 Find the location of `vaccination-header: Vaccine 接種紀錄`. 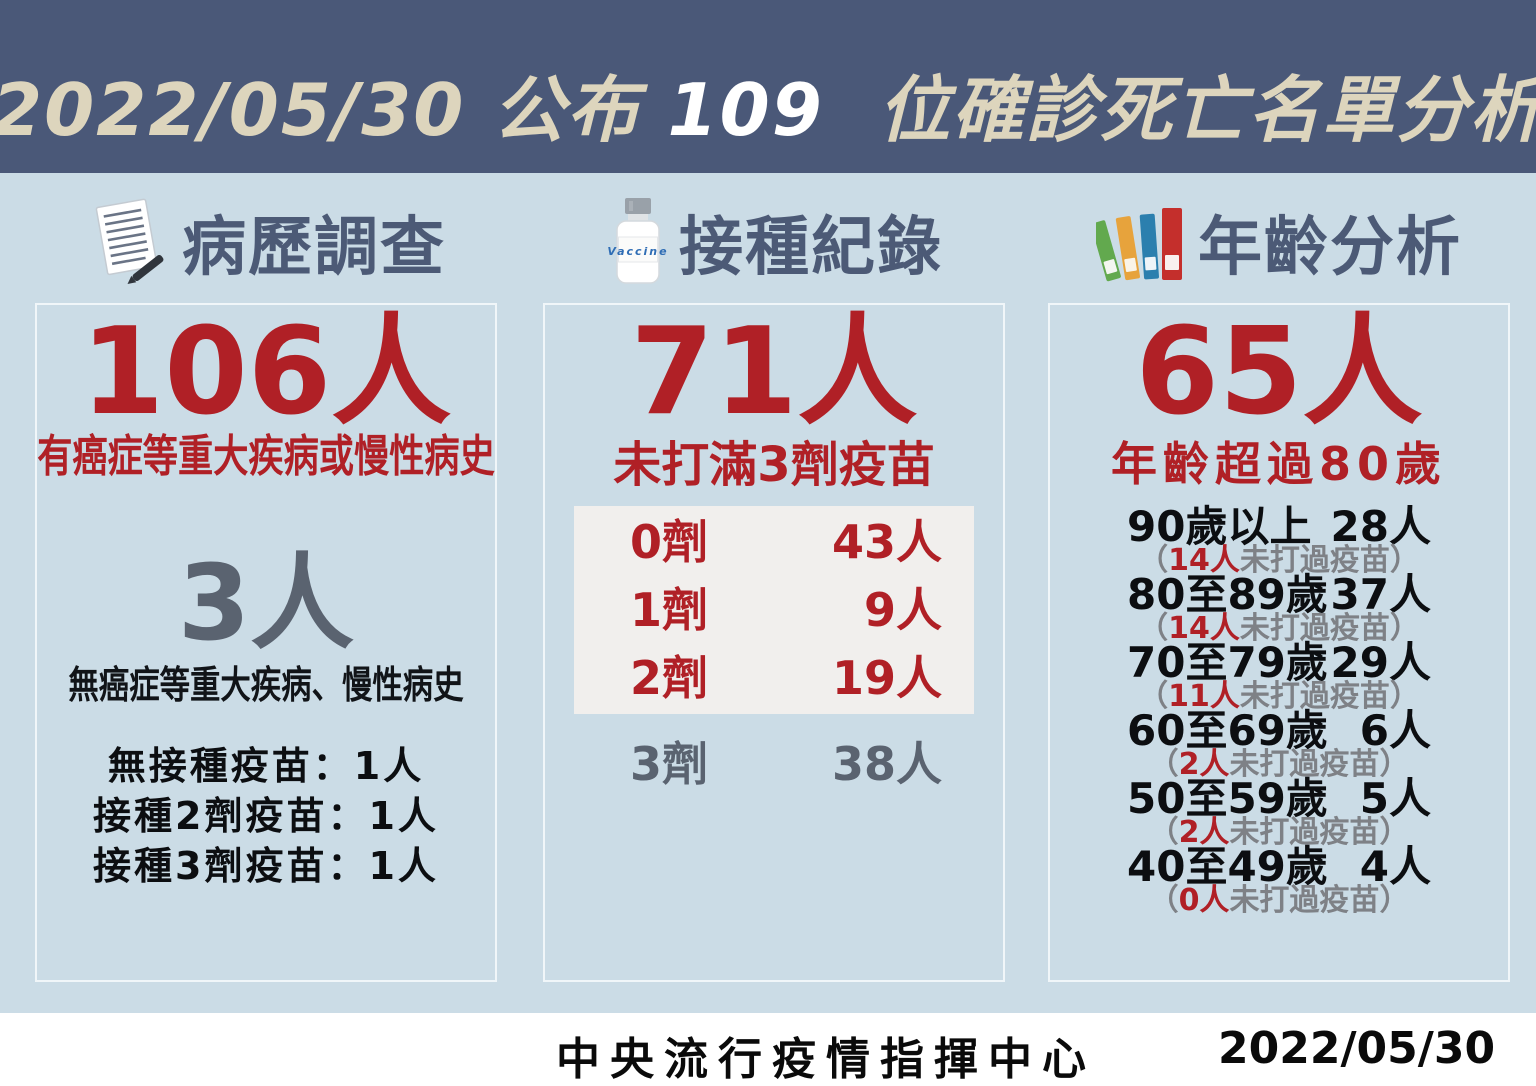

vaccination-header: Vaccine 接種紀錄 is located at coordinates (774, 242).